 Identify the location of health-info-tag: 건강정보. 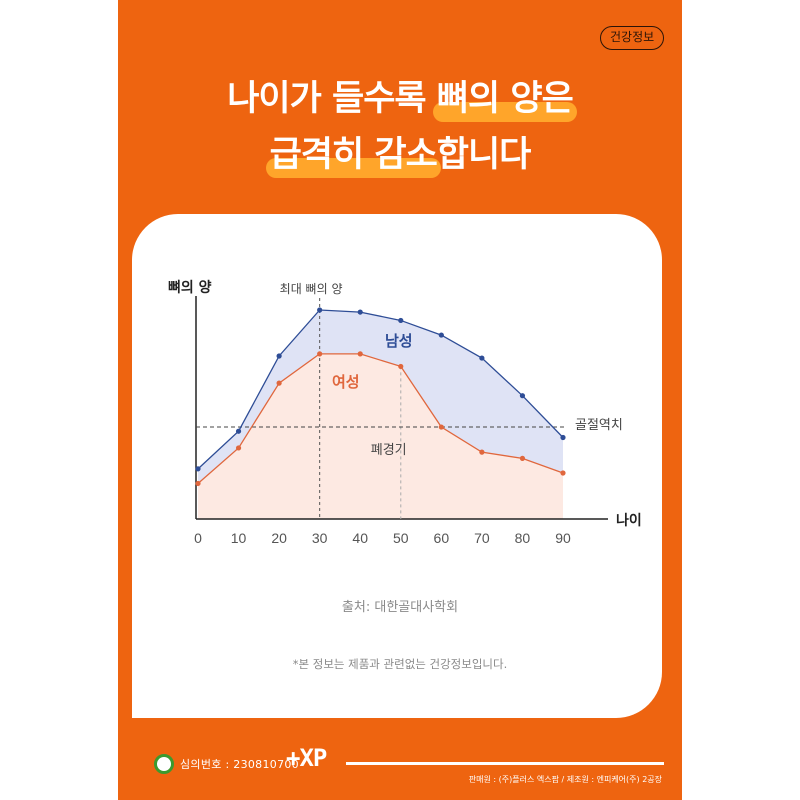
(632, 38).